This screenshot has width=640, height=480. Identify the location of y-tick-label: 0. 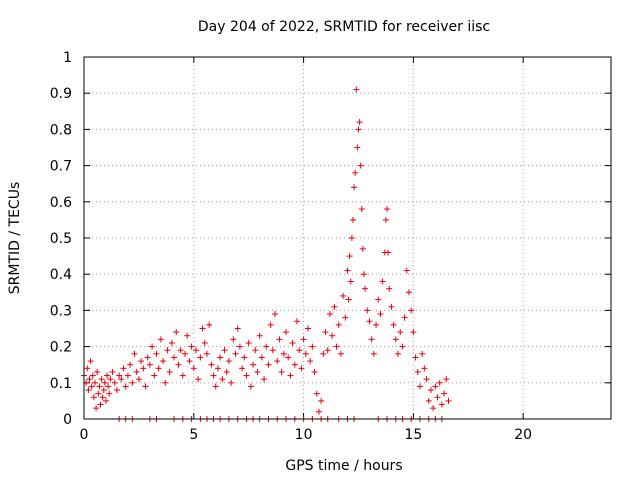
(67, 420).